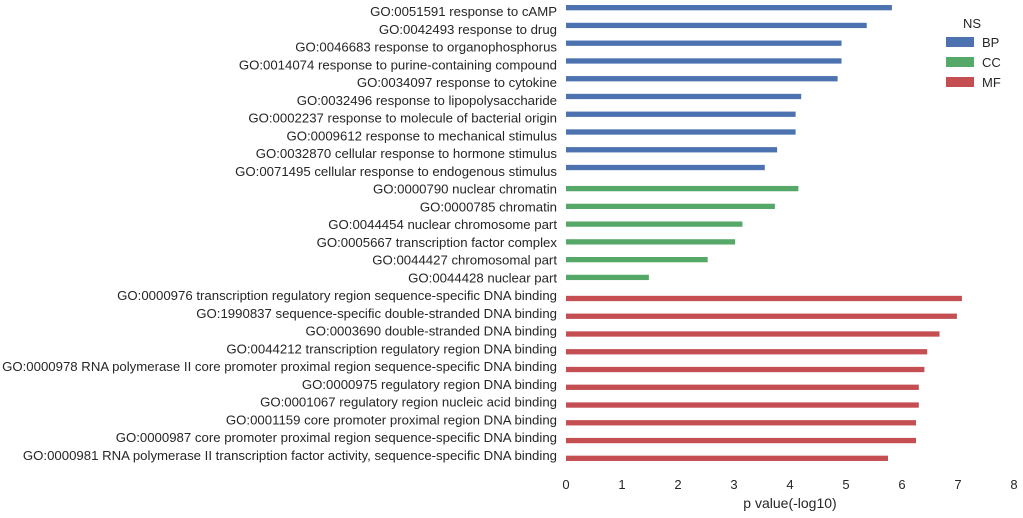 This screenshot has width=1023, height=518. Describe the element at coordinates (465, 189) in the screenshot. I see `category-label-10: GO:0000790 nuclear chromatin` at that location.